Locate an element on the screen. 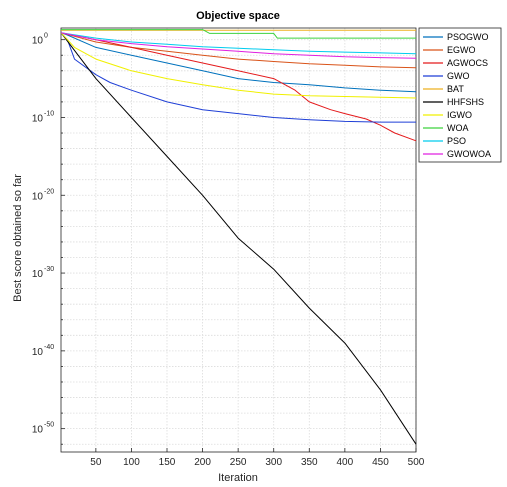  y-tick-exponent: -50 is located at coordinates (49, 425).